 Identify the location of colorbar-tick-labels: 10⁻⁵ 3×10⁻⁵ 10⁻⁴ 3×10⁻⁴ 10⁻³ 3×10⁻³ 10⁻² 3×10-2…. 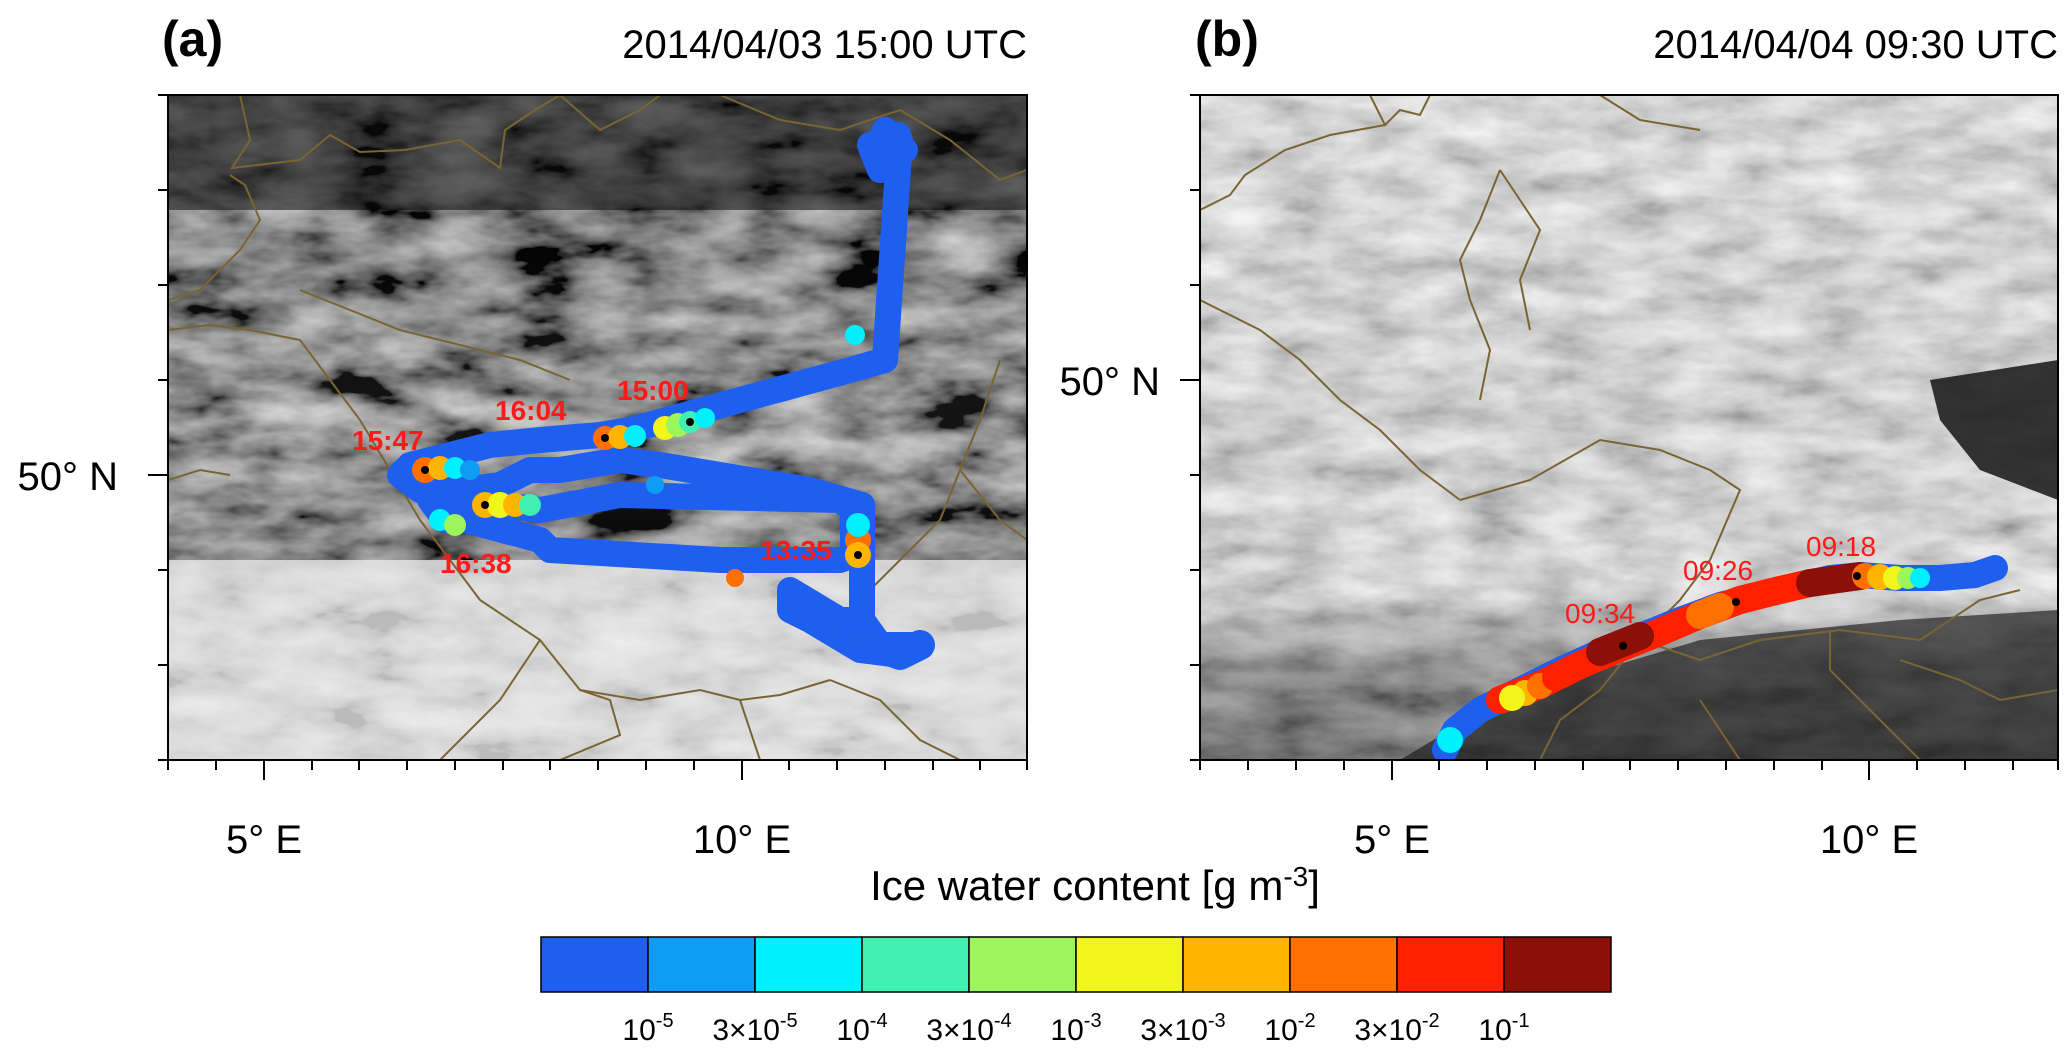
(1075, 1028).